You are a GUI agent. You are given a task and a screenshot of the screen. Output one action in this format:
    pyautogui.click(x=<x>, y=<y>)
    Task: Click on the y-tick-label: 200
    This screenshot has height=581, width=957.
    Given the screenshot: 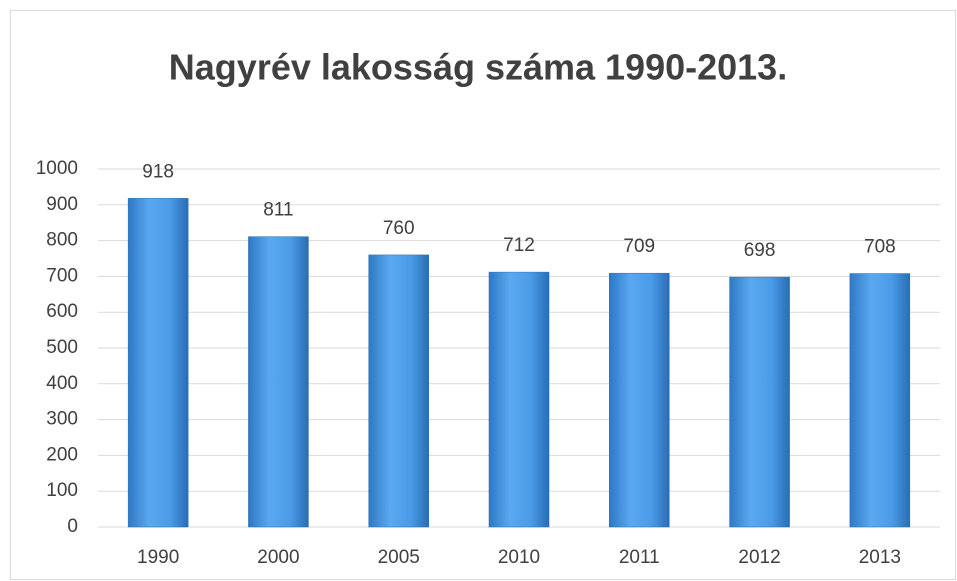 What is the action you would take?
    pyautogui.click(x=62, y=454)
    